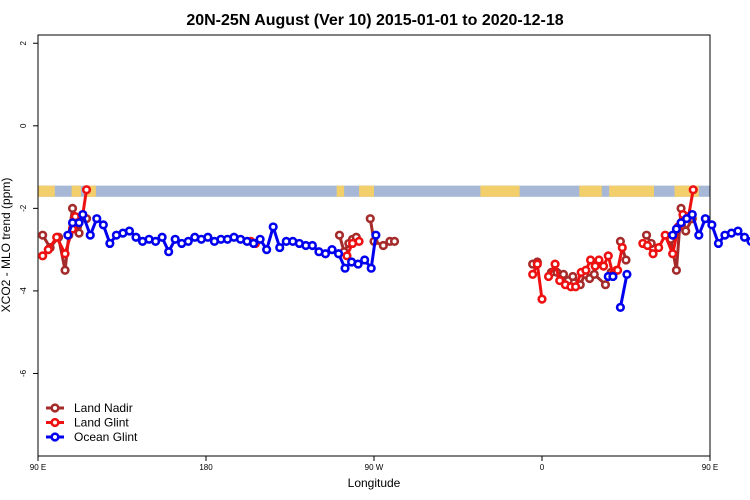  What do you see at coordinates (206, 467) in the screenshot?
I see `x-tick-label: 180` at bounding box center [206, 467].